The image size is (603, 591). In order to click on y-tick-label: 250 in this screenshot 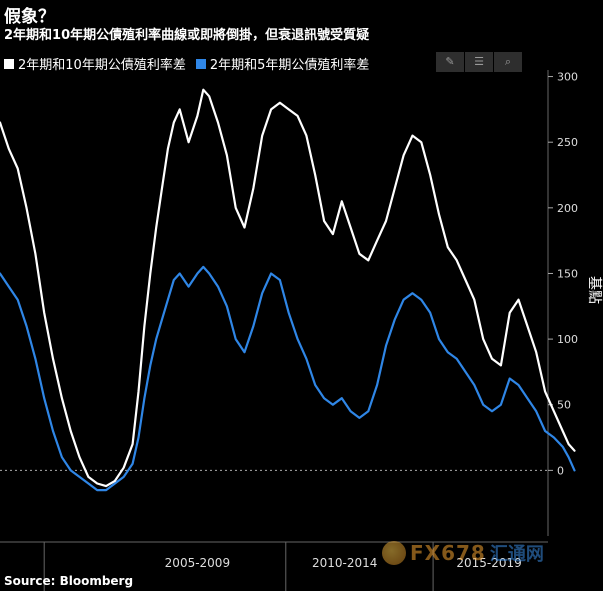, I will do `click(567, 142)`.